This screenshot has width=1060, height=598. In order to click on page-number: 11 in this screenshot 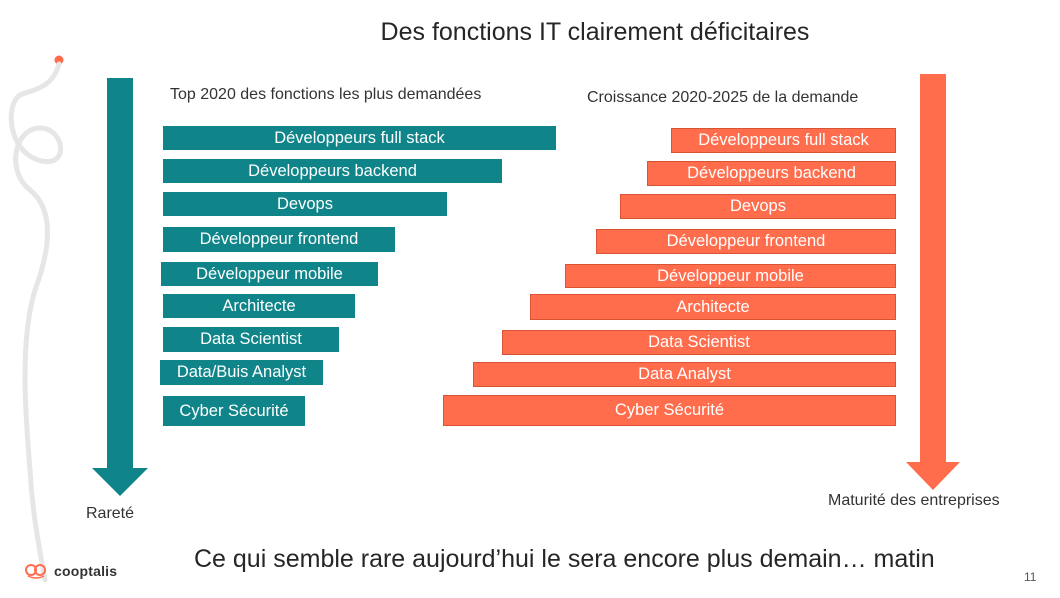, I will do `click(1030, 577)`.